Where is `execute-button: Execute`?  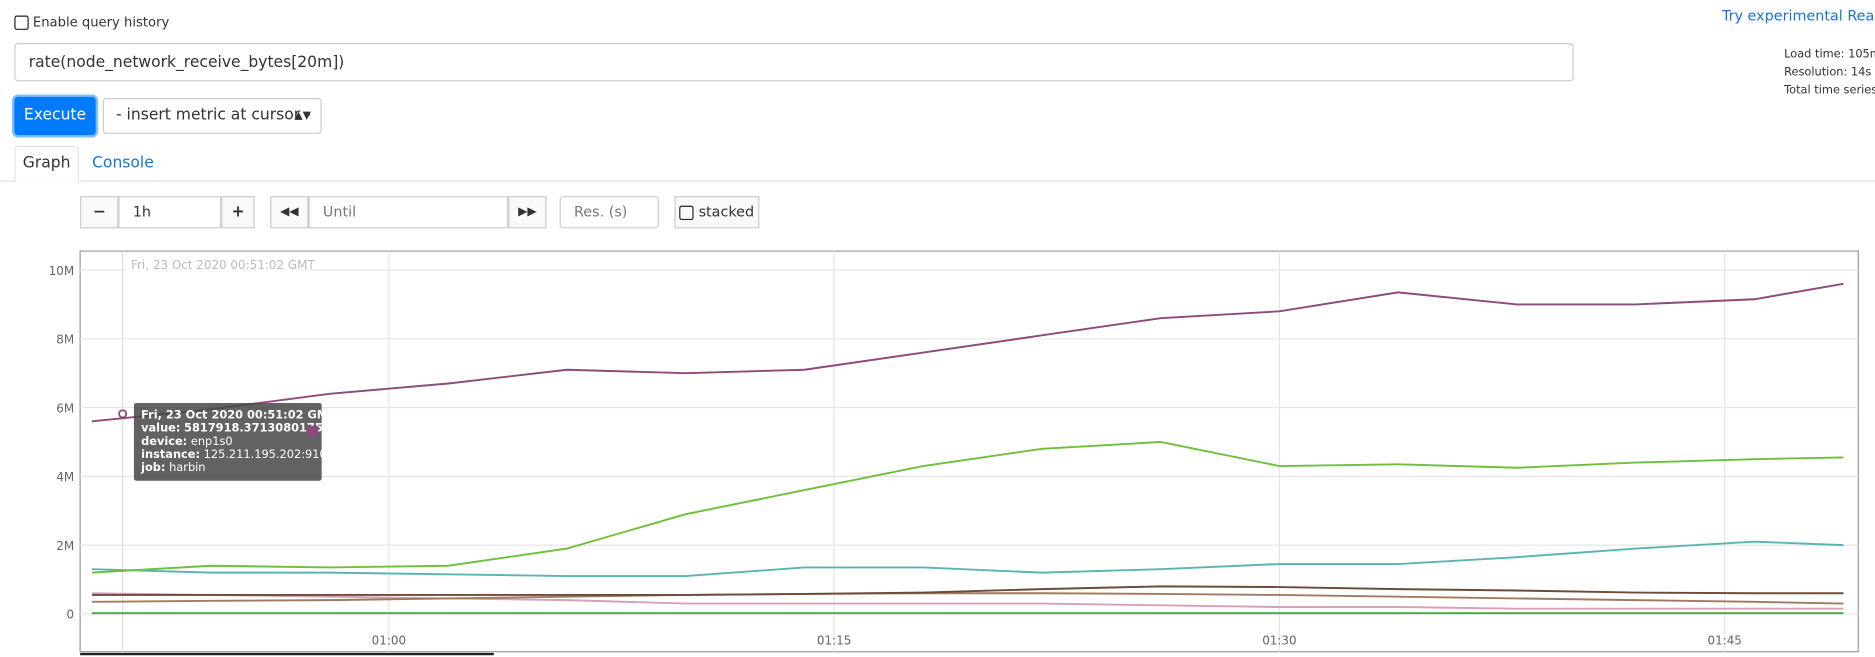 execute-button: Execute is located at coordinates (55, 116).